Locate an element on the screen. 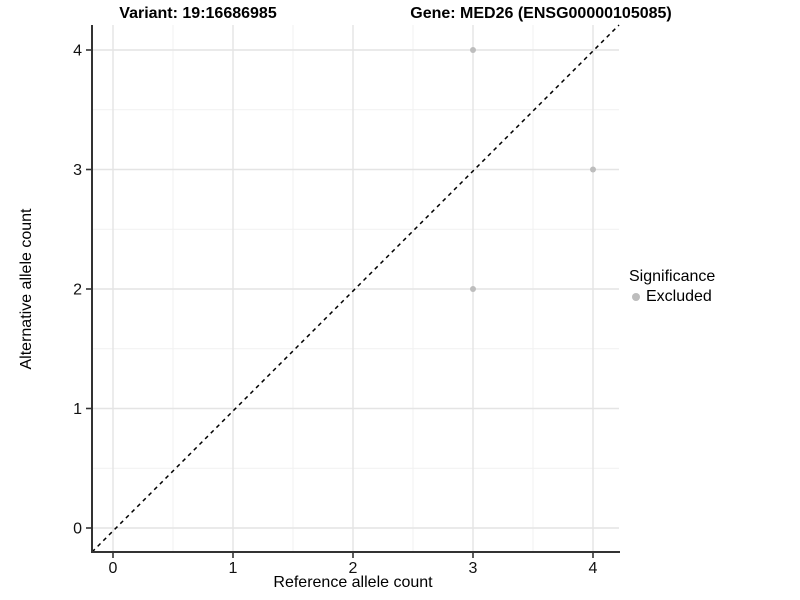 Image resolution: width=800 pixels, height=600 pixels. x-tick-label: 2 is located at coordinates (353, 568).